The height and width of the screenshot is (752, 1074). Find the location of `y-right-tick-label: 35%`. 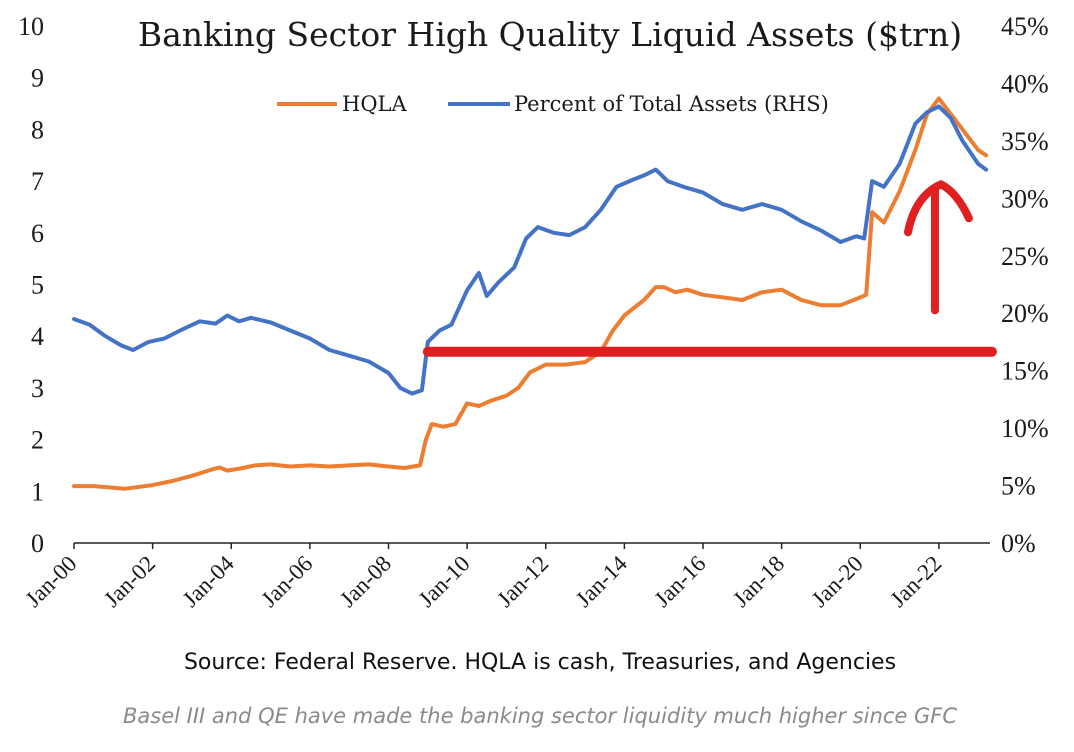

y-right-tick-label: 35% is located at coordinates (1025, 141).